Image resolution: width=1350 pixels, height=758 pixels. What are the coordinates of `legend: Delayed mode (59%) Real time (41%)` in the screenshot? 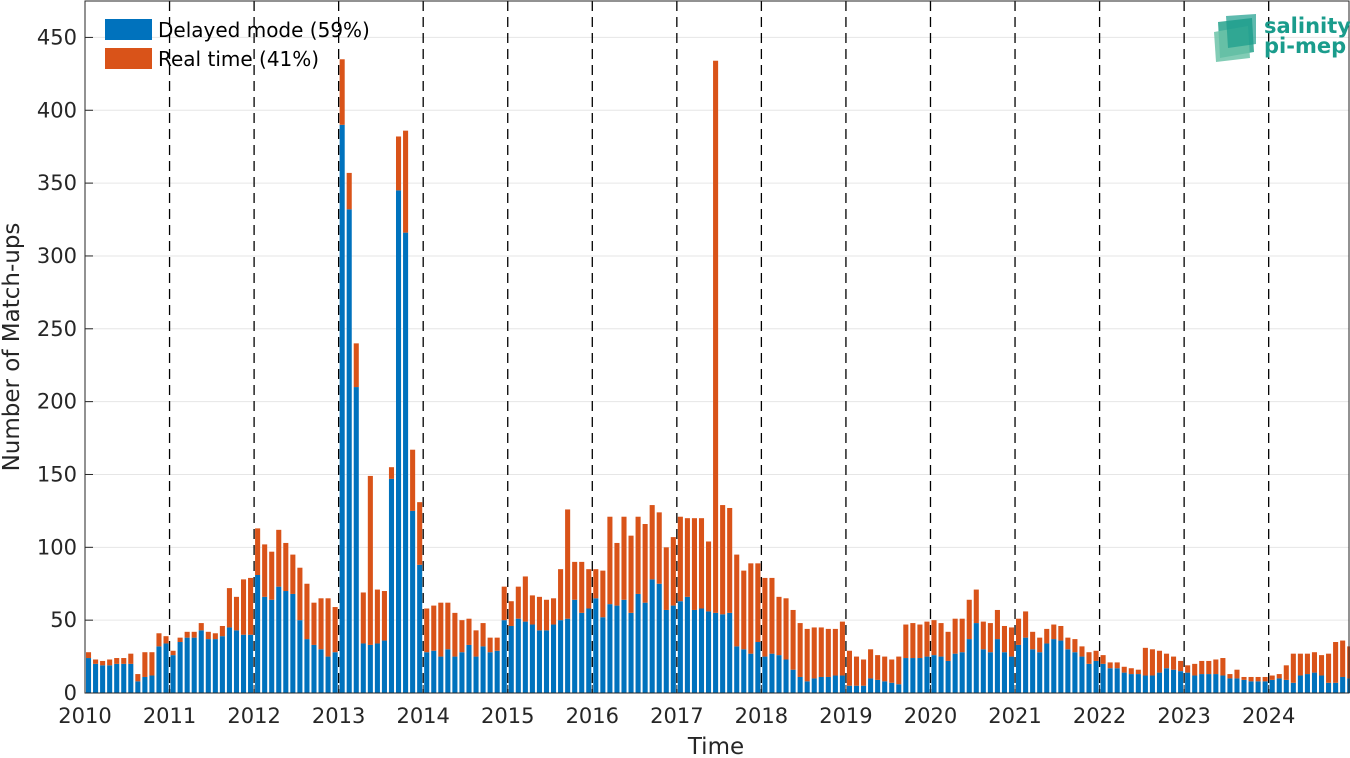 It's located at (237, 44).